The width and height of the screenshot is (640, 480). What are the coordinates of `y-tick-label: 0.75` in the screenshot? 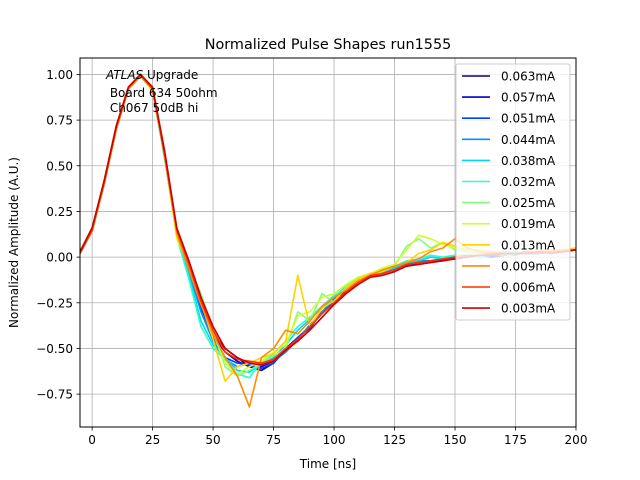 It's located at (59, 121).